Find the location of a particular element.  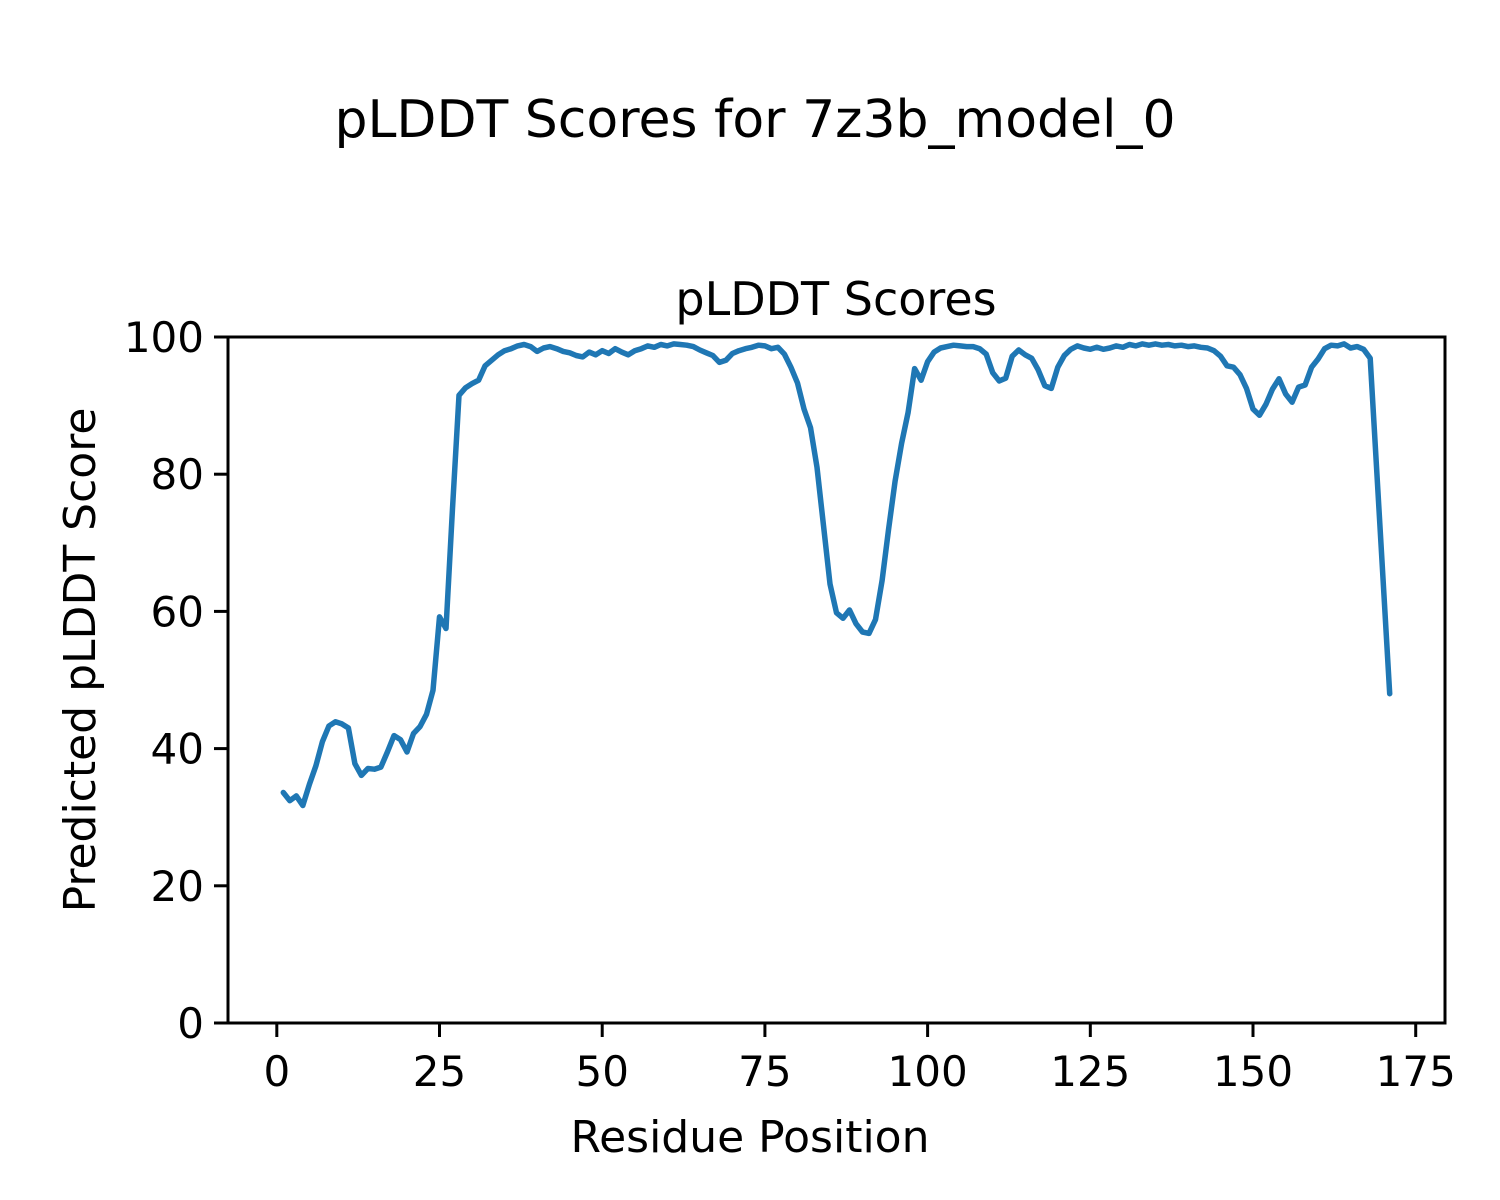

x-tick-label: 75 is located at coordinates (764, 1071).